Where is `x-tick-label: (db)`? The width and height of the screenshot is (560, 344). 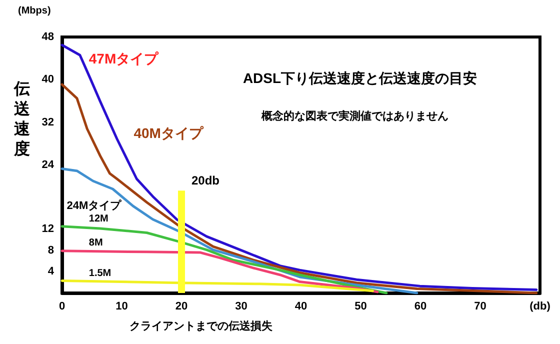
x-tick-label: (db) is located at coordinates (540, 306).